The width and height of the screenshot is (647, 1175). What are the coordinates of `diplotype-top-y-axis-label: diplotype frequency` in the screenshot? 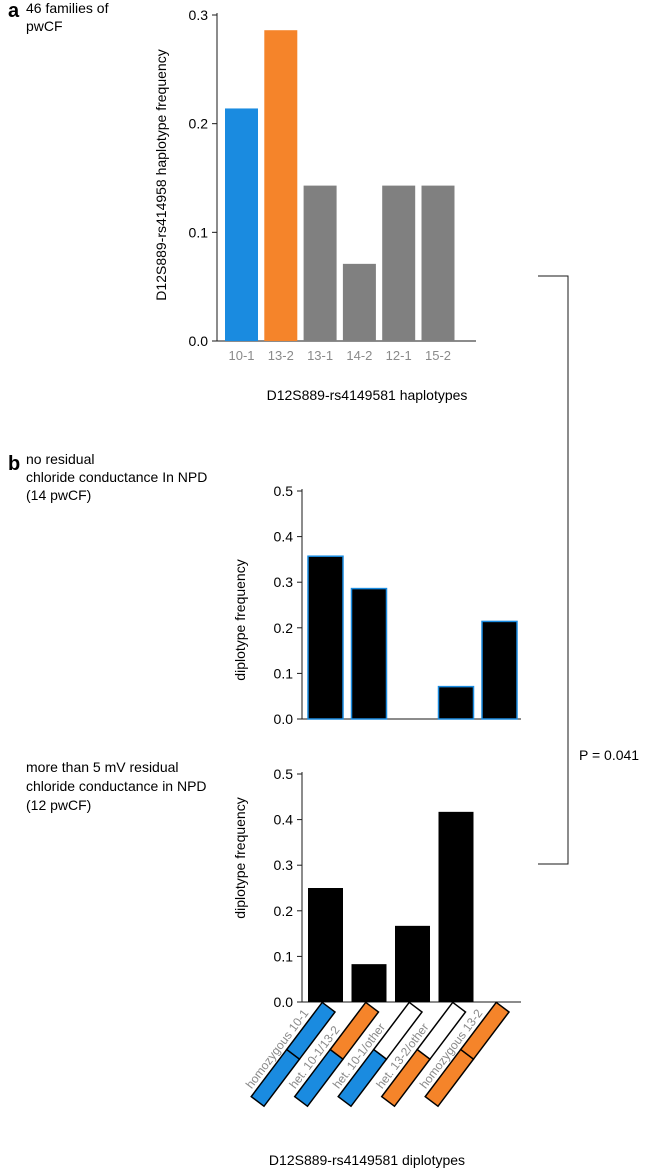 It's located at (240, 619).